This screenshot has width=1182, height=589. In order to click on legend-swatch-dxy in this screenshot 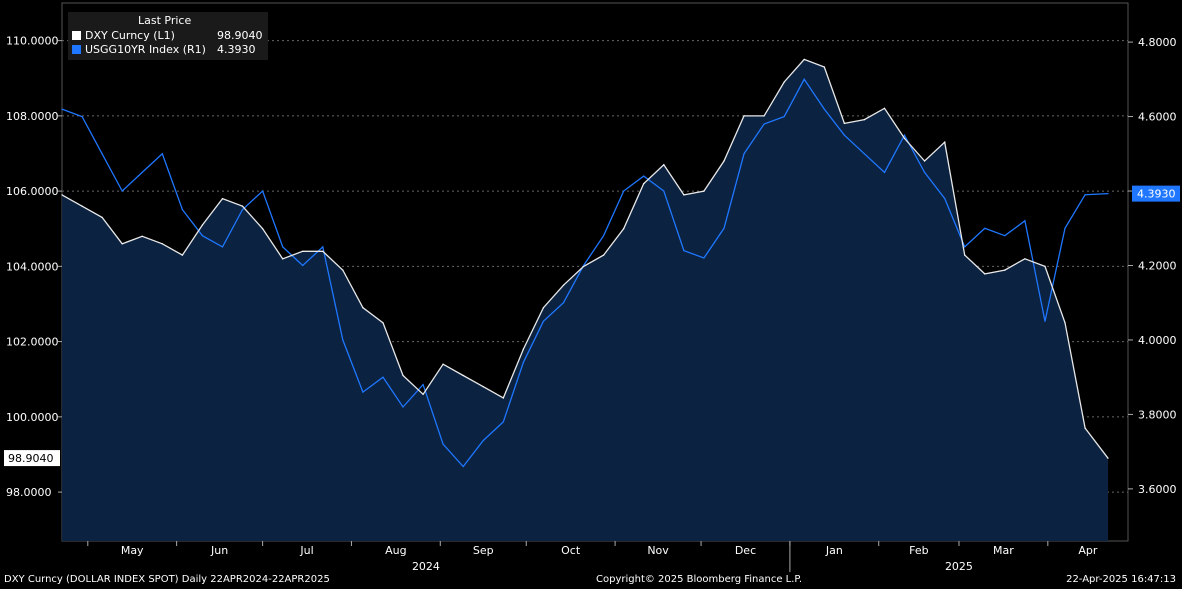, I will do `click(76, 35)`.